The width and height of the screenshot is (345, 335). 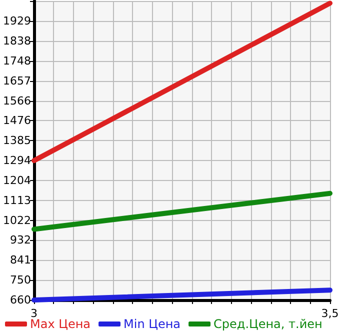 What do you see at coordinates (16, 41) in the screenshot?
I see `y-tick-label: 1838` at bounding box center [16, 41].